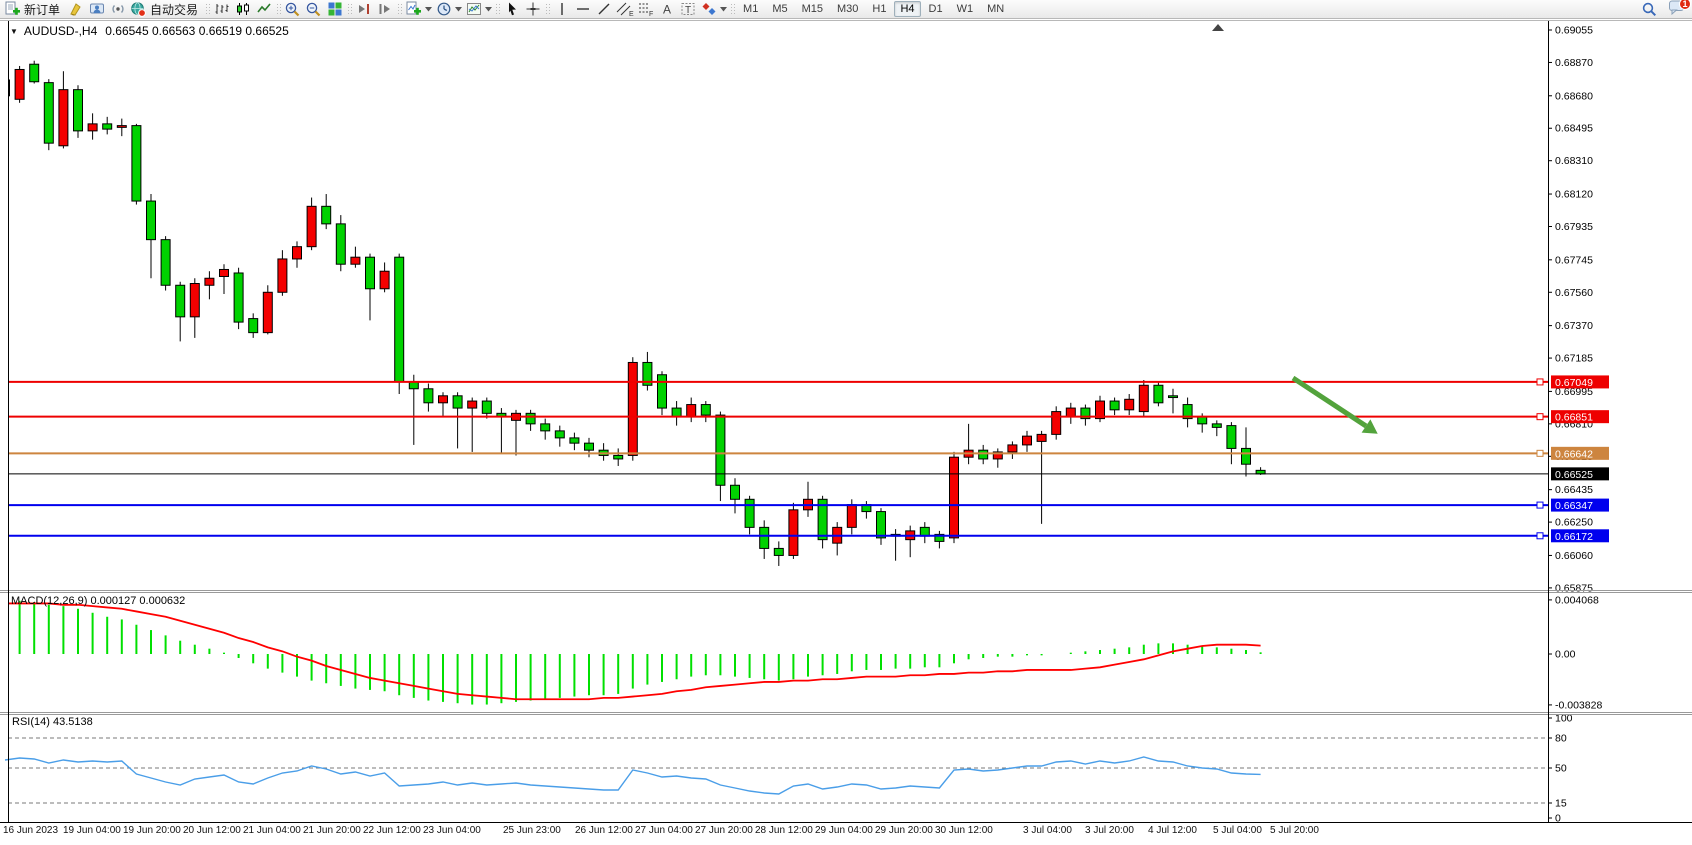 Image resolution: width=1692 pixels, height=845 pixels. What do you see at coordinates (1574, 383) in the screenshot?
I see `resistance-line-1-price-text: 0.67049` at bounding box center [1574, 383].